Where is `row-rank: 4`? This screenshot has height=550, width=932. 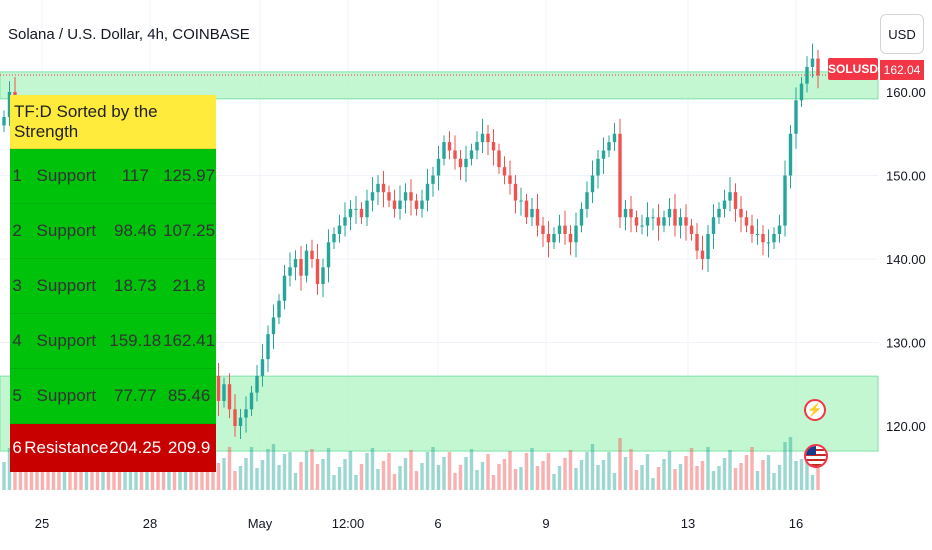 row-rank: 4 is located at coordinates (17, 341).